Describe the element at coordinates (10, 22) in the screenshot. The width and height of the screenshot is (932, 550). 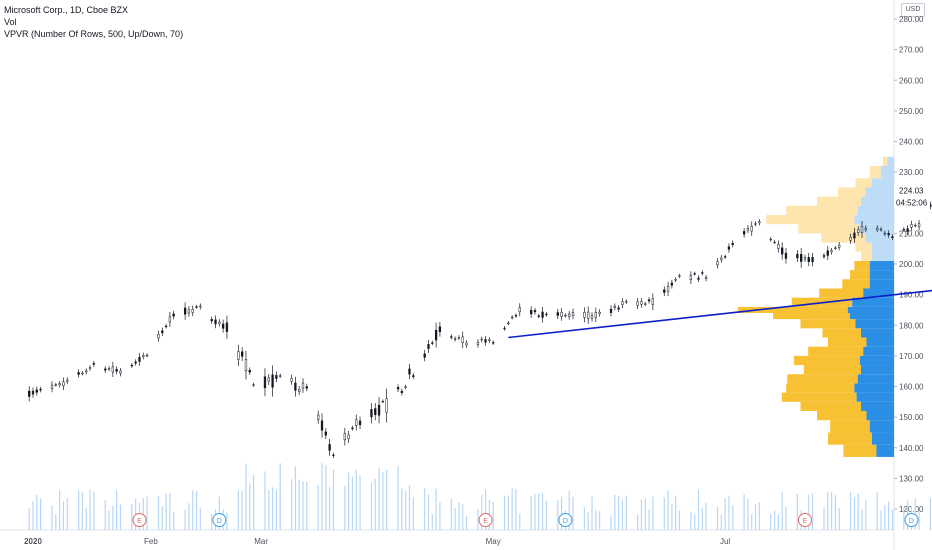
I see `volume-indicator-label: Vol` at that location.